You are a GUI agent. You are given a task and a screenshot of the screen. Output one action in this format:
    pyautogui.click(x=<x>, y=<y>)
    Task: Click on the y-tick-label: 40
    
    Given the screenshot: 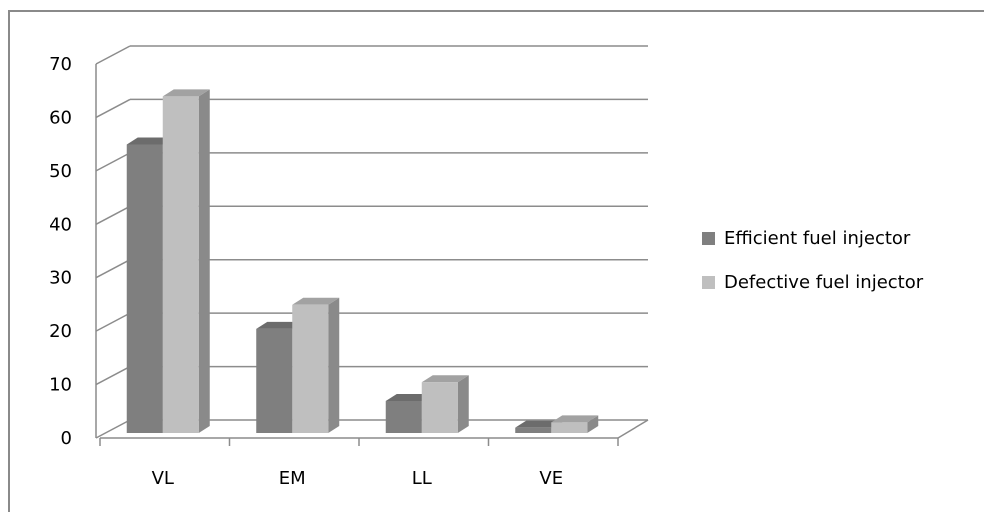 What is the action you would take?
    pyautogui.click(x=60, y=224)
    